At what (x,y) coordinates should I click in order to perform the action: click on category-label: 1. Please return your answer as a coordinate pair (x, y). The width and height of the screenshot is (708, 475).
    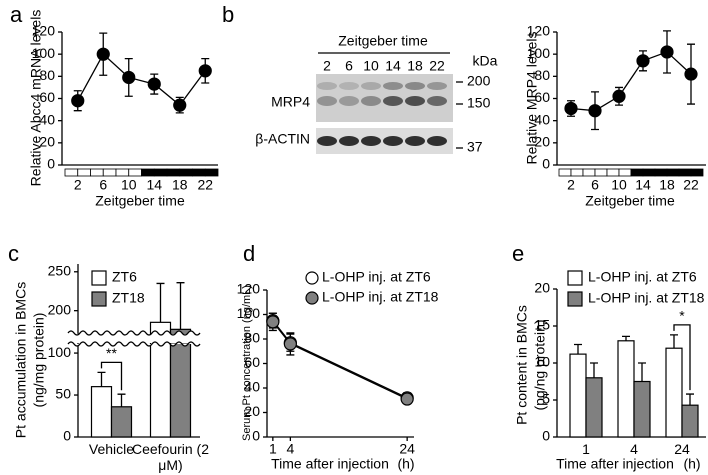
    Looking at the image, I should click on (586, 449).